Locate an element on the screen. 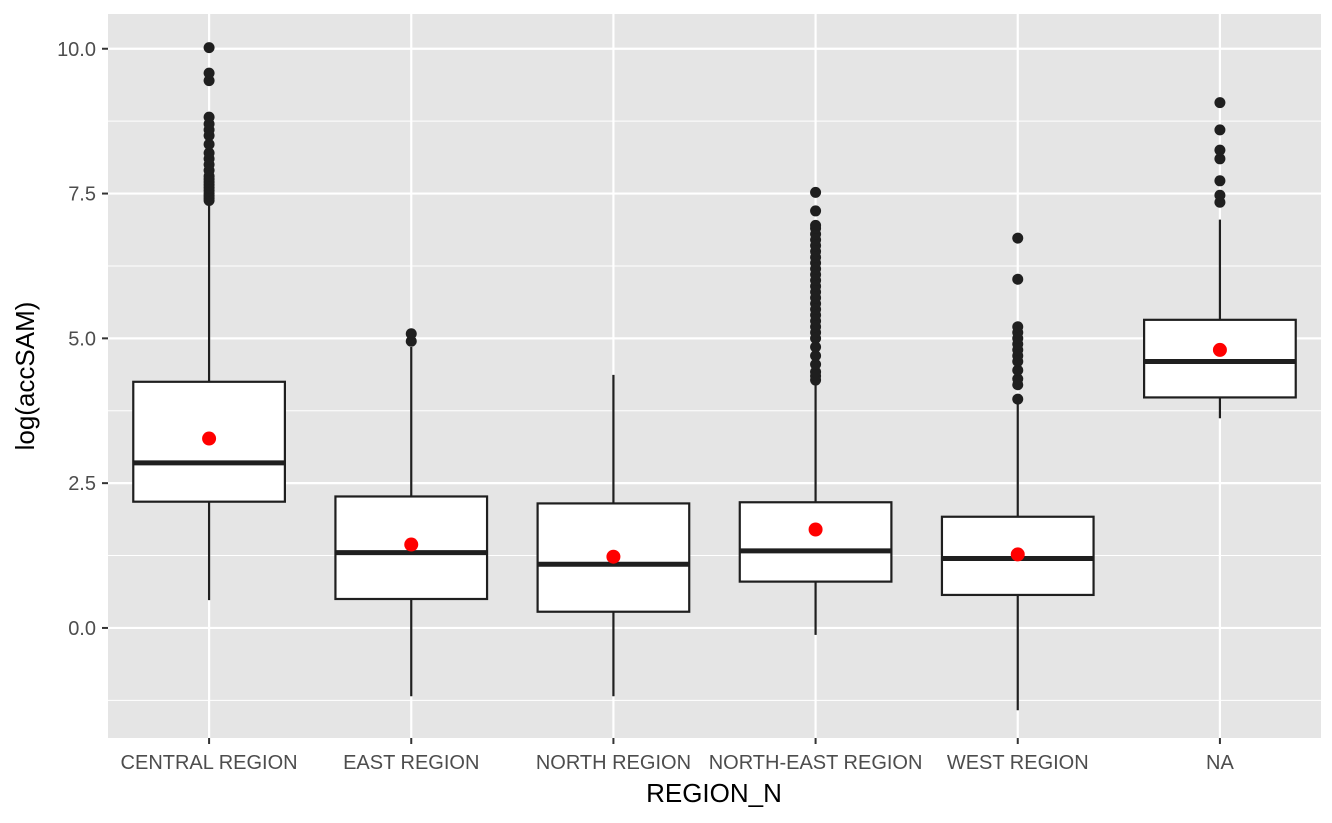 The width and height of the screenshot is (1332, 823). x-tick-label: WEST REGION is located at coordinates (1018, 763).